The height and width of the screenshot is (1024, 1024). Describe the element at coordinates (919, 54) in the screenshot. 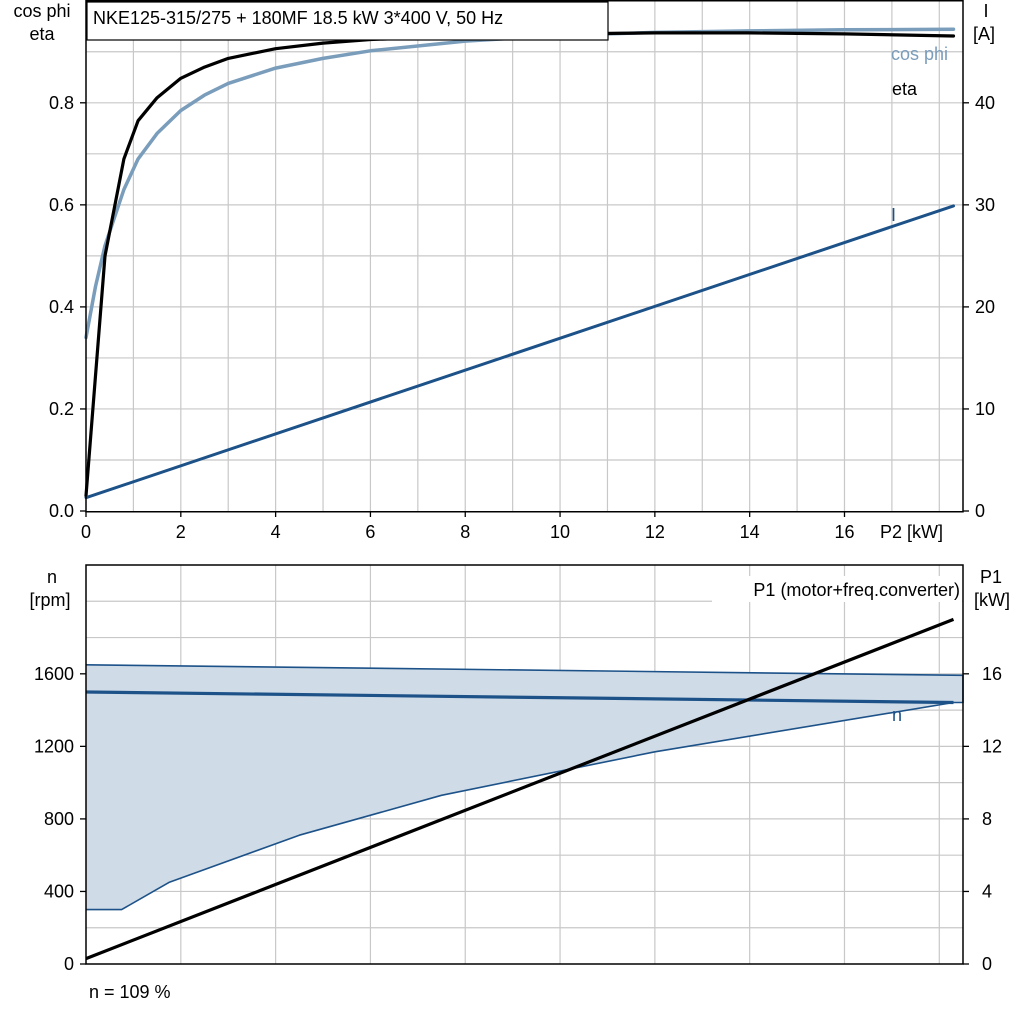

I see `legend-cos-phi: cos phi` at that location.